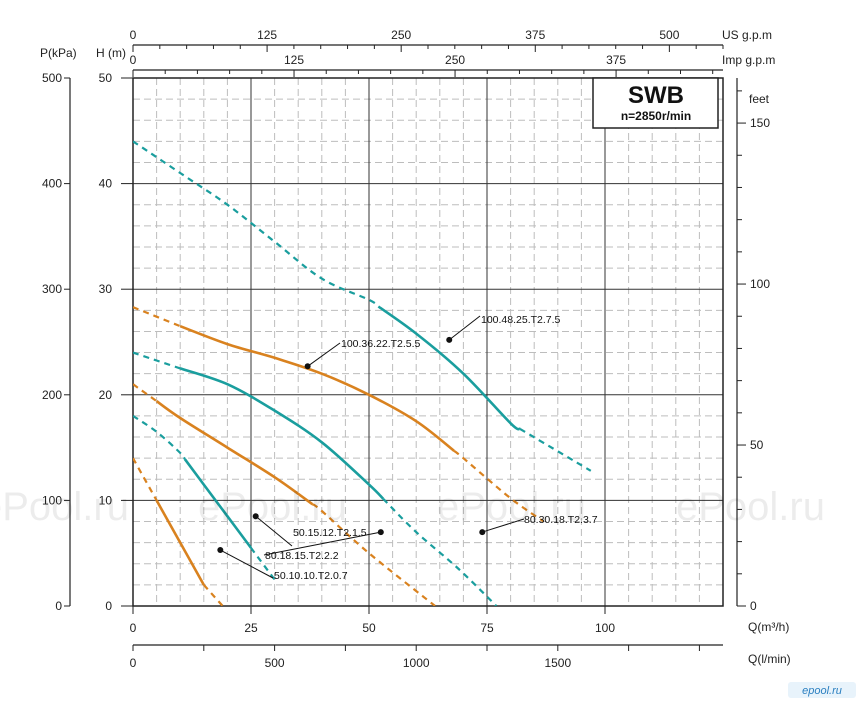 This screenshot has width=860, height=703. I want to click on title-box, so click(655, 103).